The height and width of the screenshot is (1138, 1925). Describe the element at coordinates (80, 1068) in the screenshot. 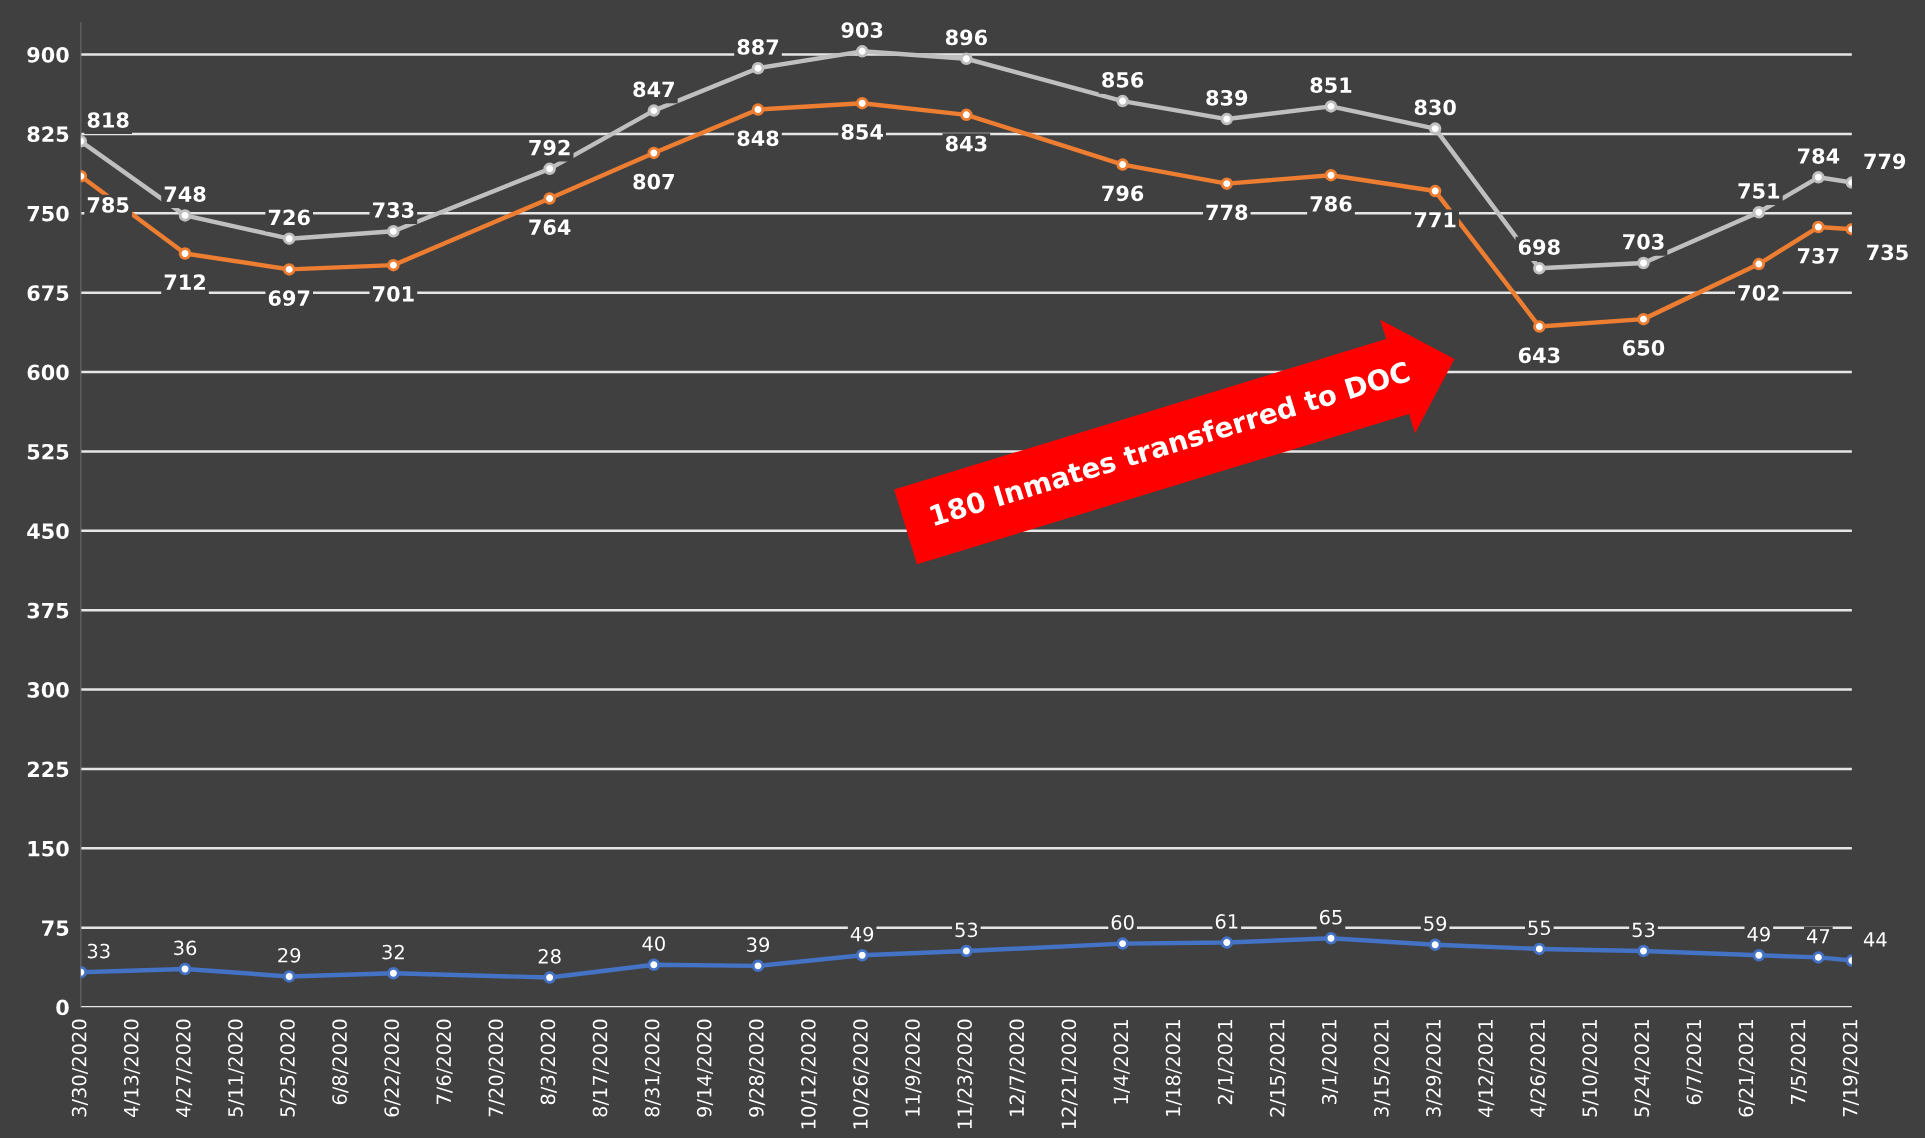

I see `x-tick-label: 3/30/2020` at that location.